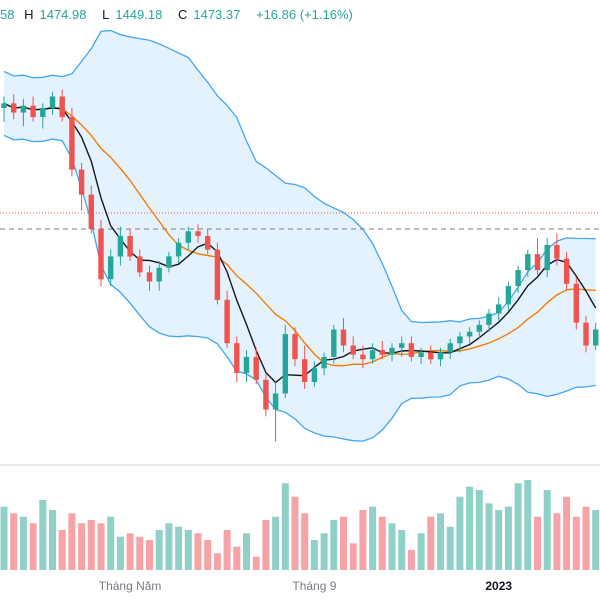 The image size is (600, 605). What do you see at coordinates (130, 586) in the screenshot?
I see `x-tick-label: Tháng Năm` at bounding box center [130, 586].